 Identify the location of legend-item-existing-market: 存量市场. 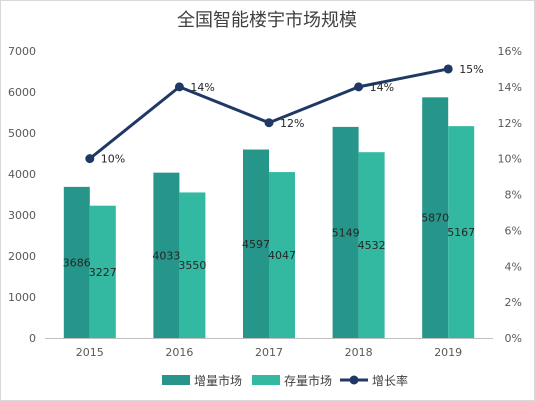
(292, 380).